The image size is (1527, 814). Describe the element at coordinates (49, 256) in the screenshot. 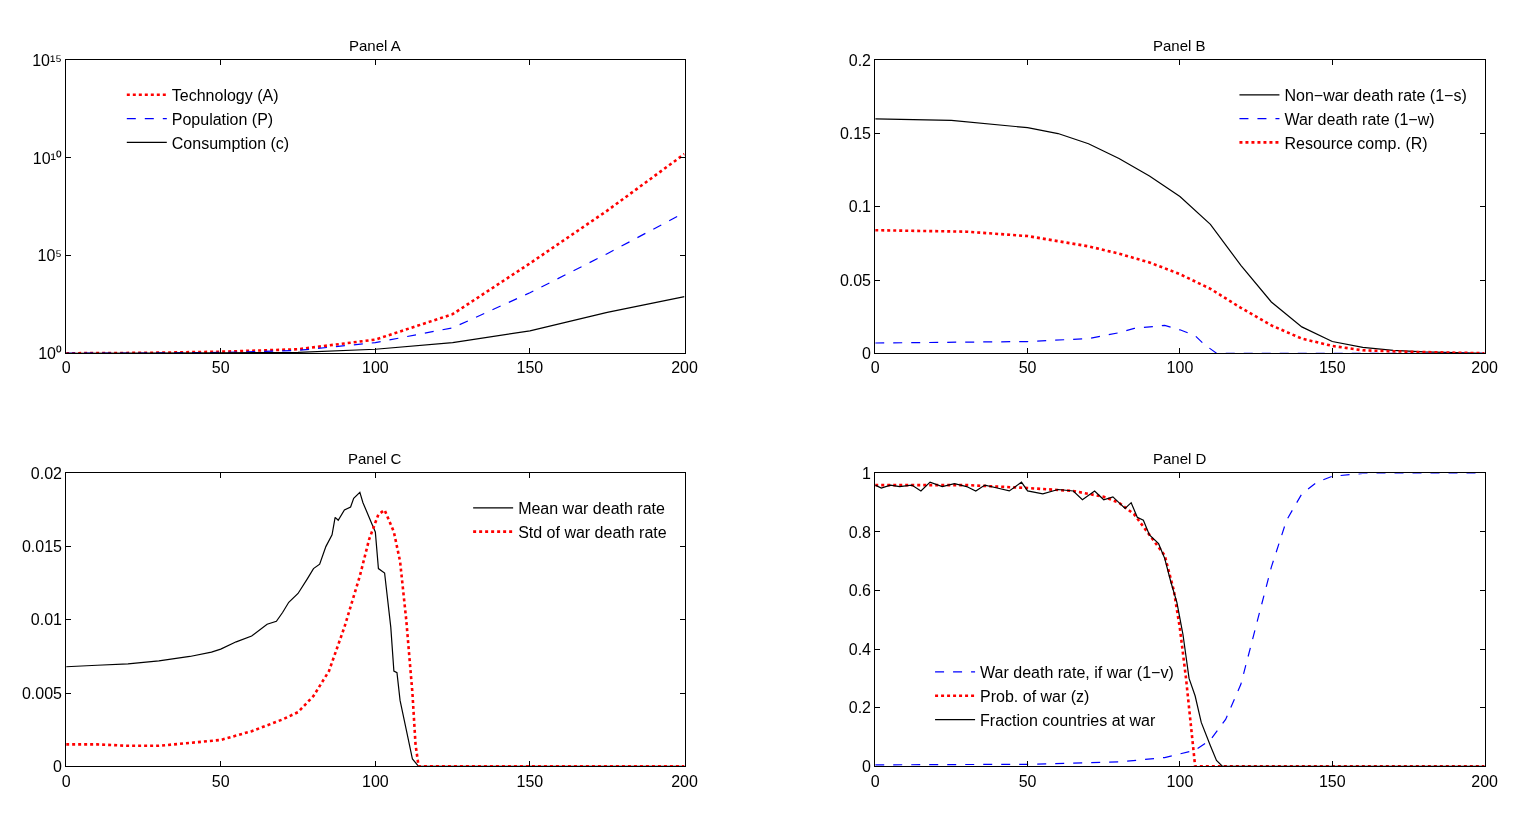

I see `y-tick-label: 10⁵` at that location.